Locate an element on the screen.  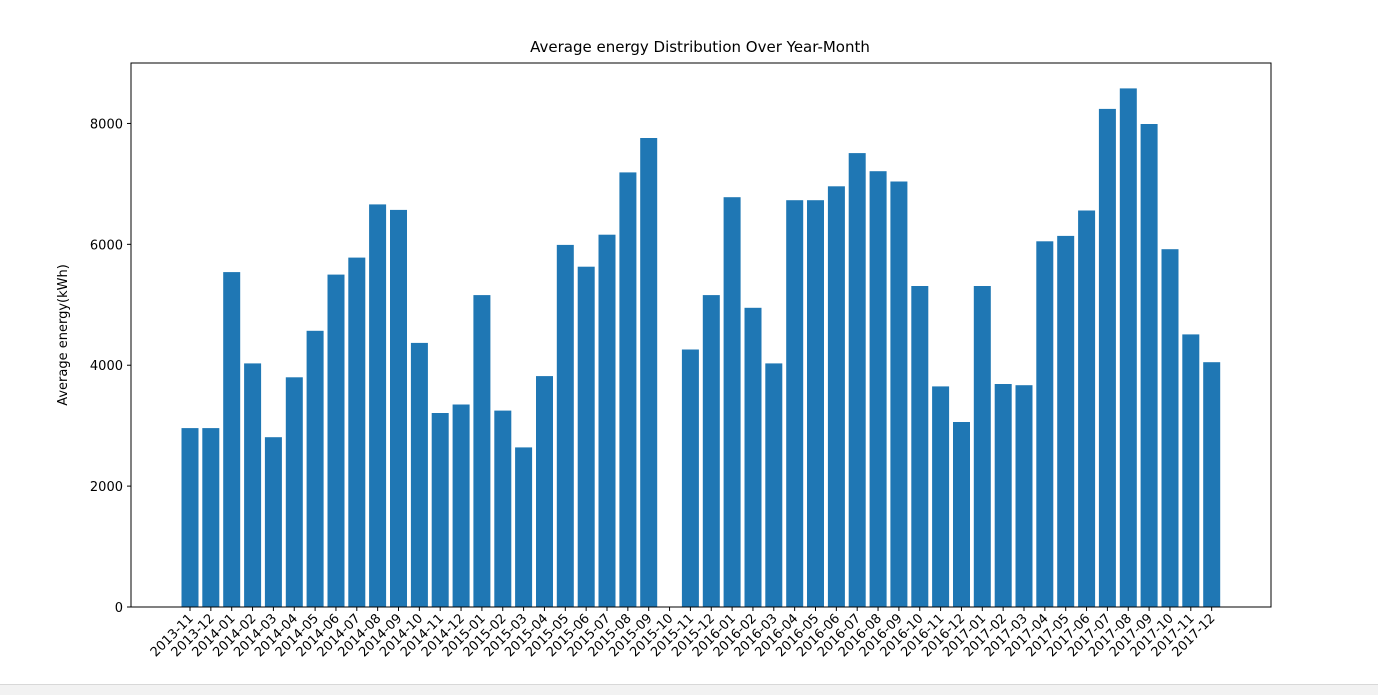
y-tick-label: 8000 is located at coordinates (106, 124).